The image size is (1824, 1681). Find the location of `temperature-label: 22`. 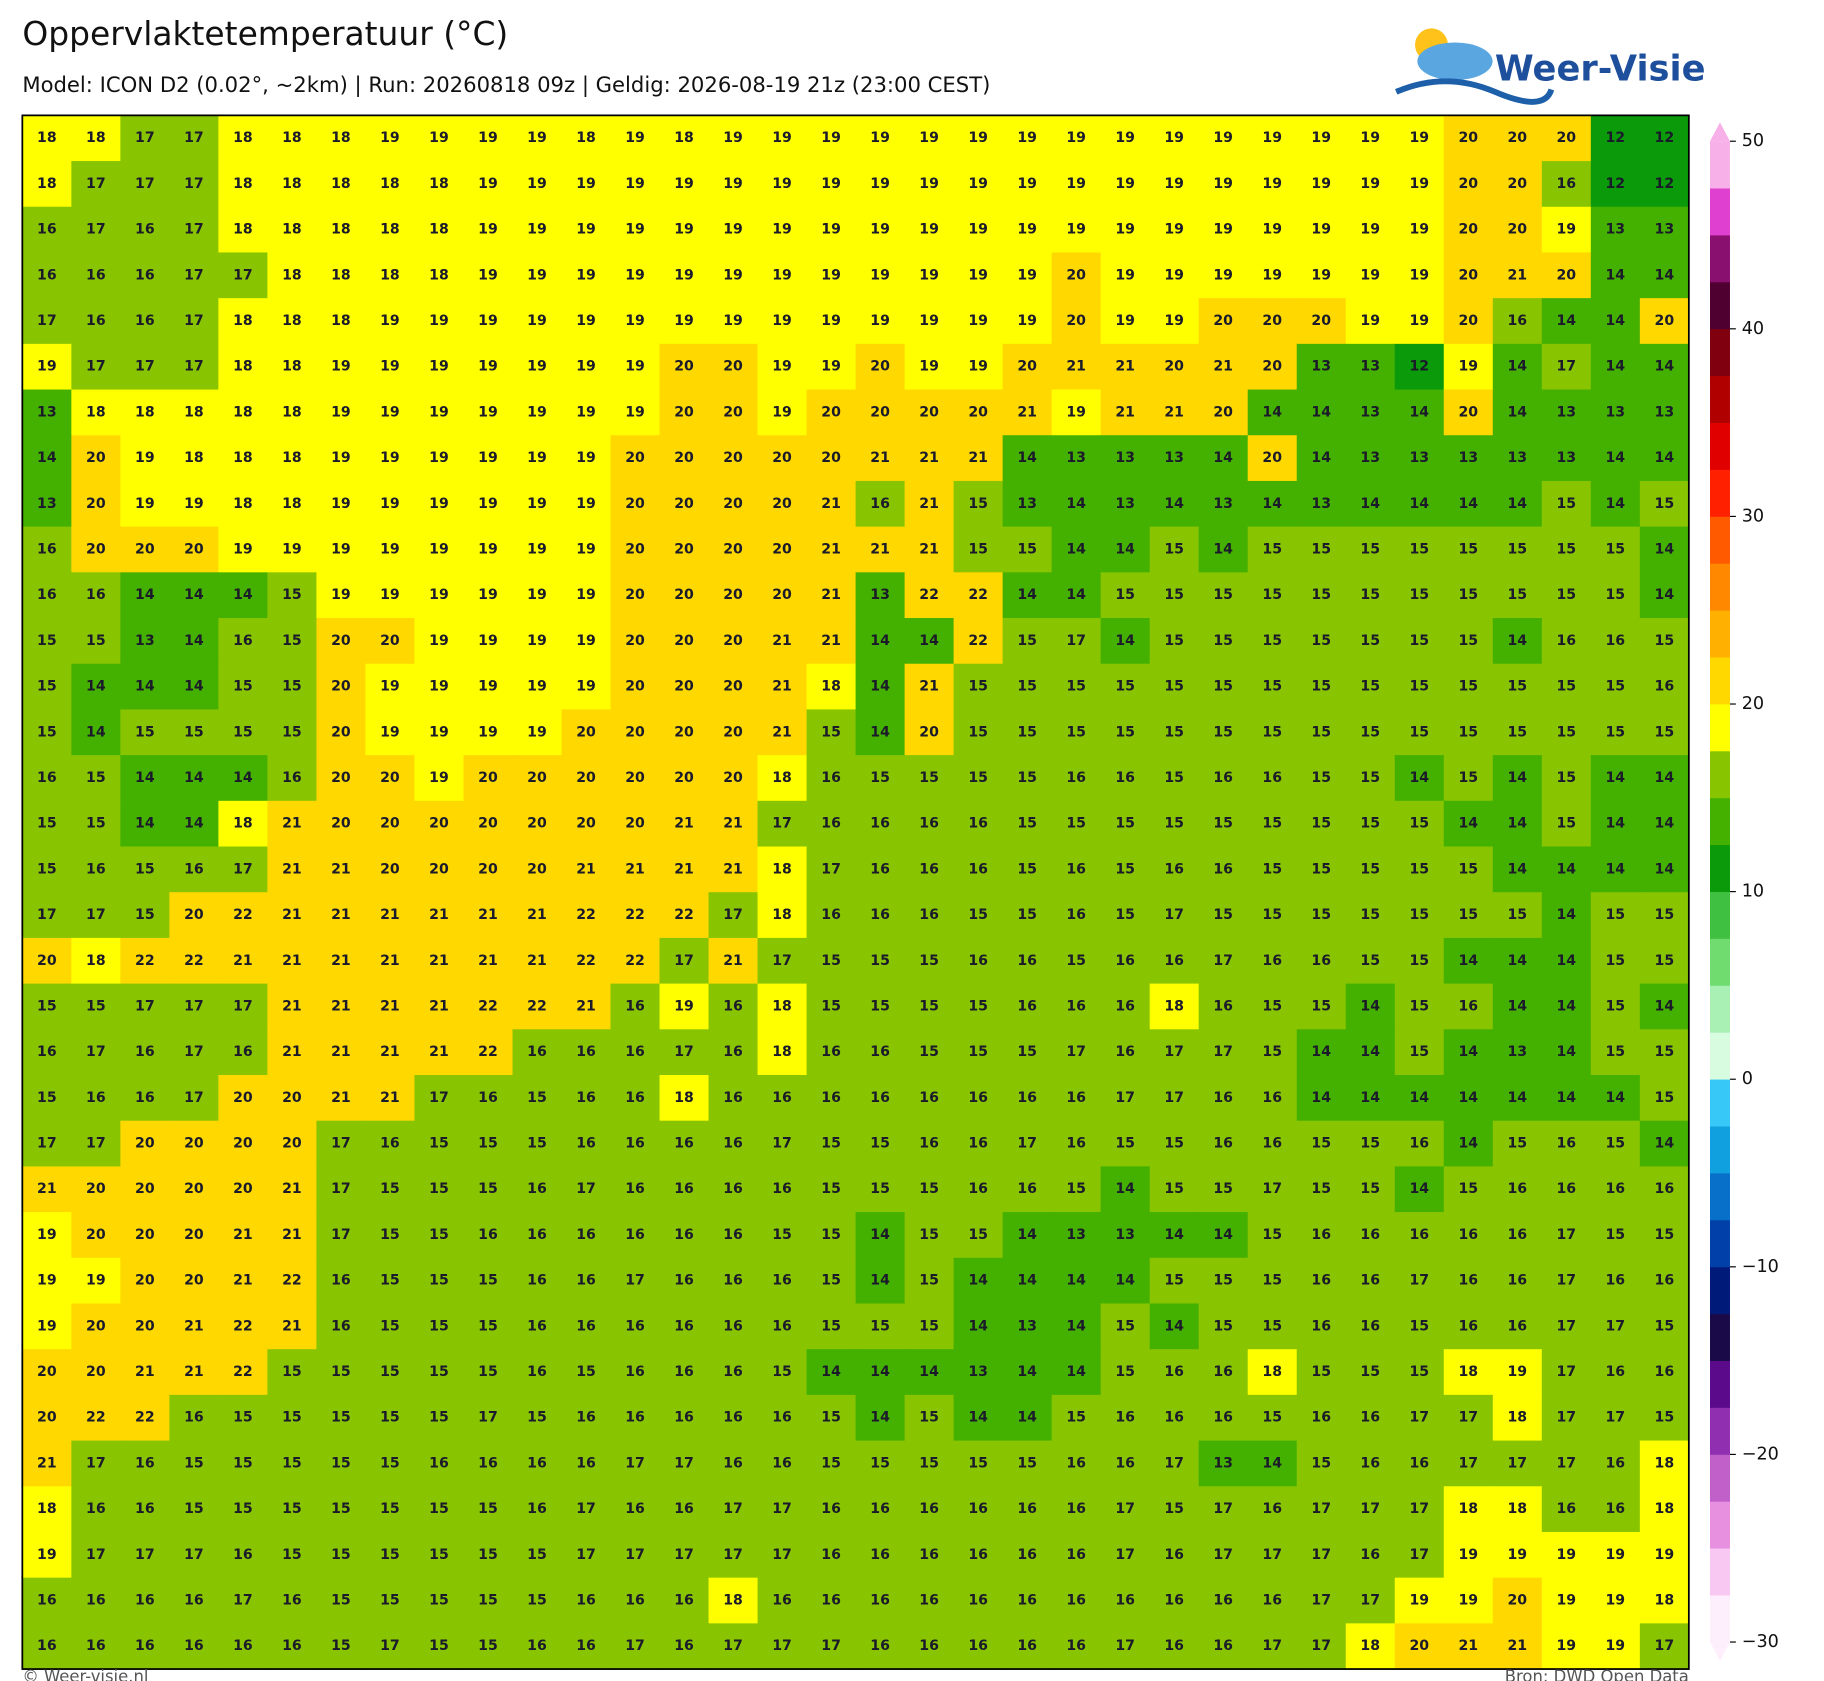

temperature-label: 22 is located at coordinates (243, 1372).